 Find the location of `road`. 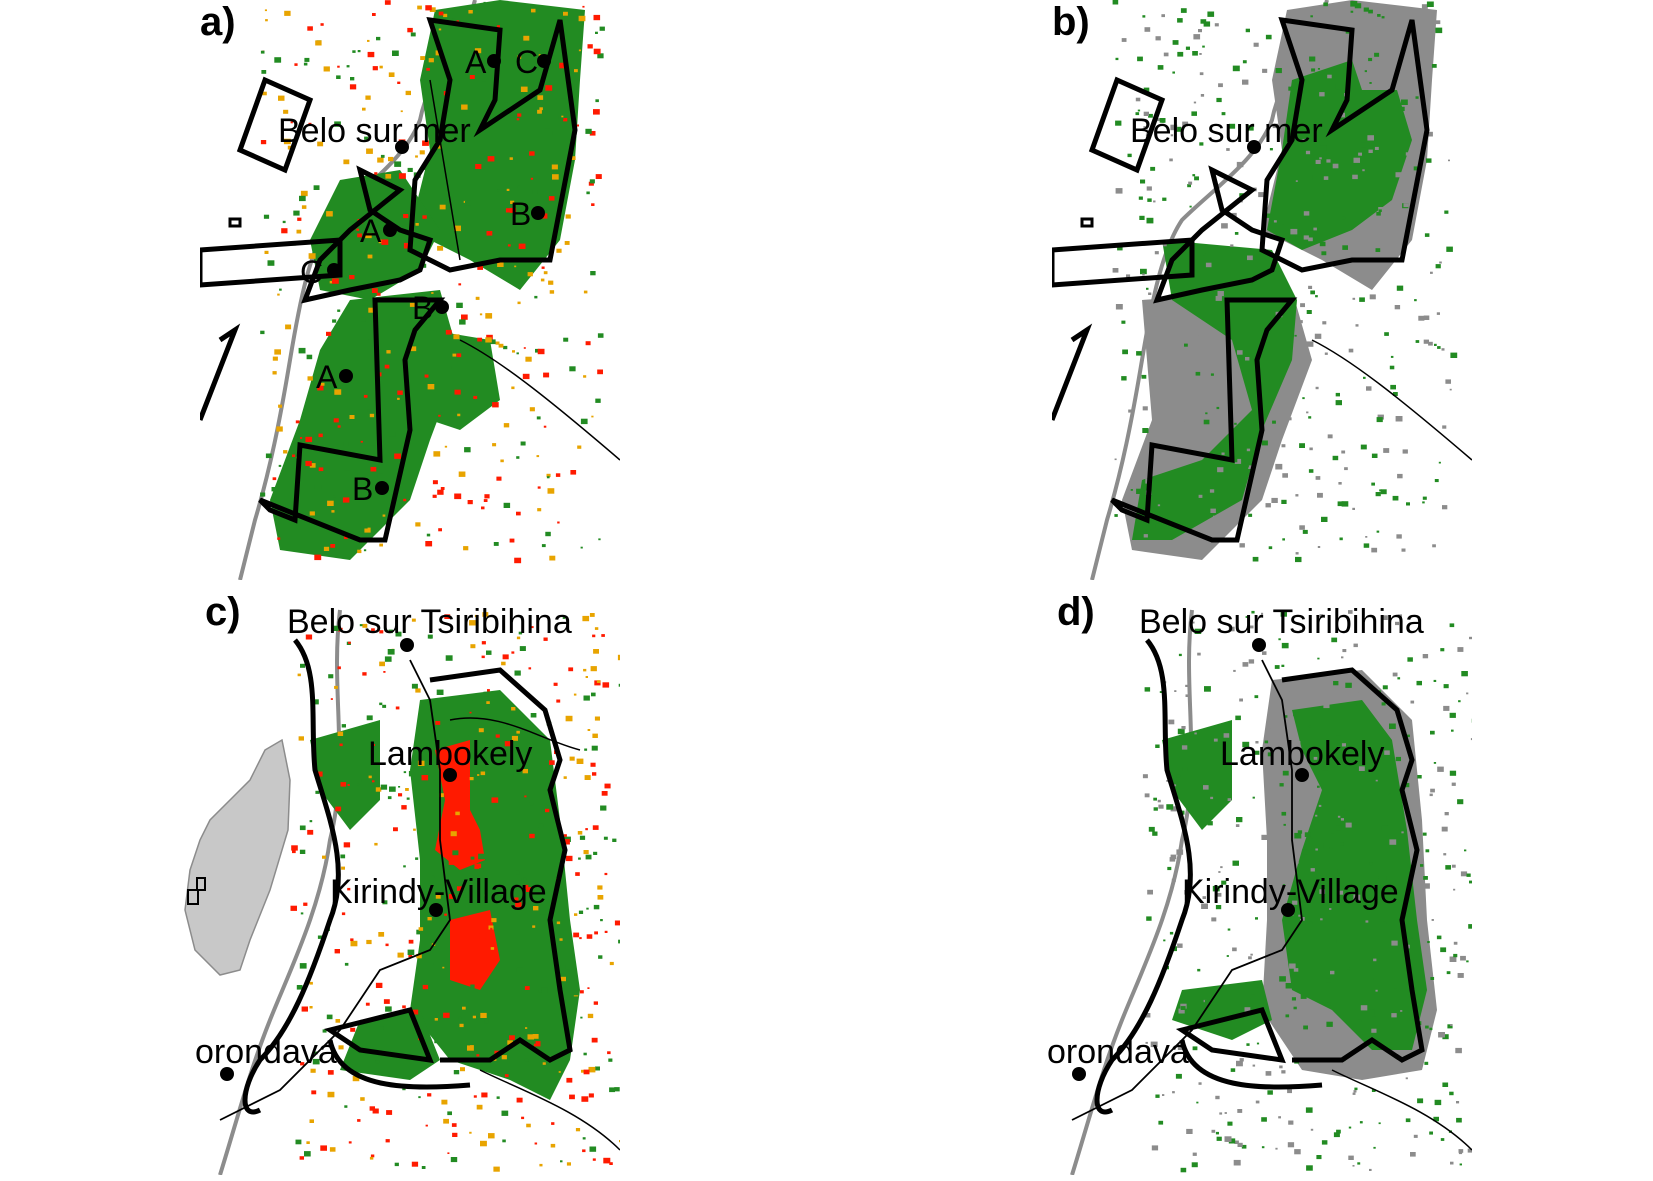

road is located at coordinates (1391, 400).